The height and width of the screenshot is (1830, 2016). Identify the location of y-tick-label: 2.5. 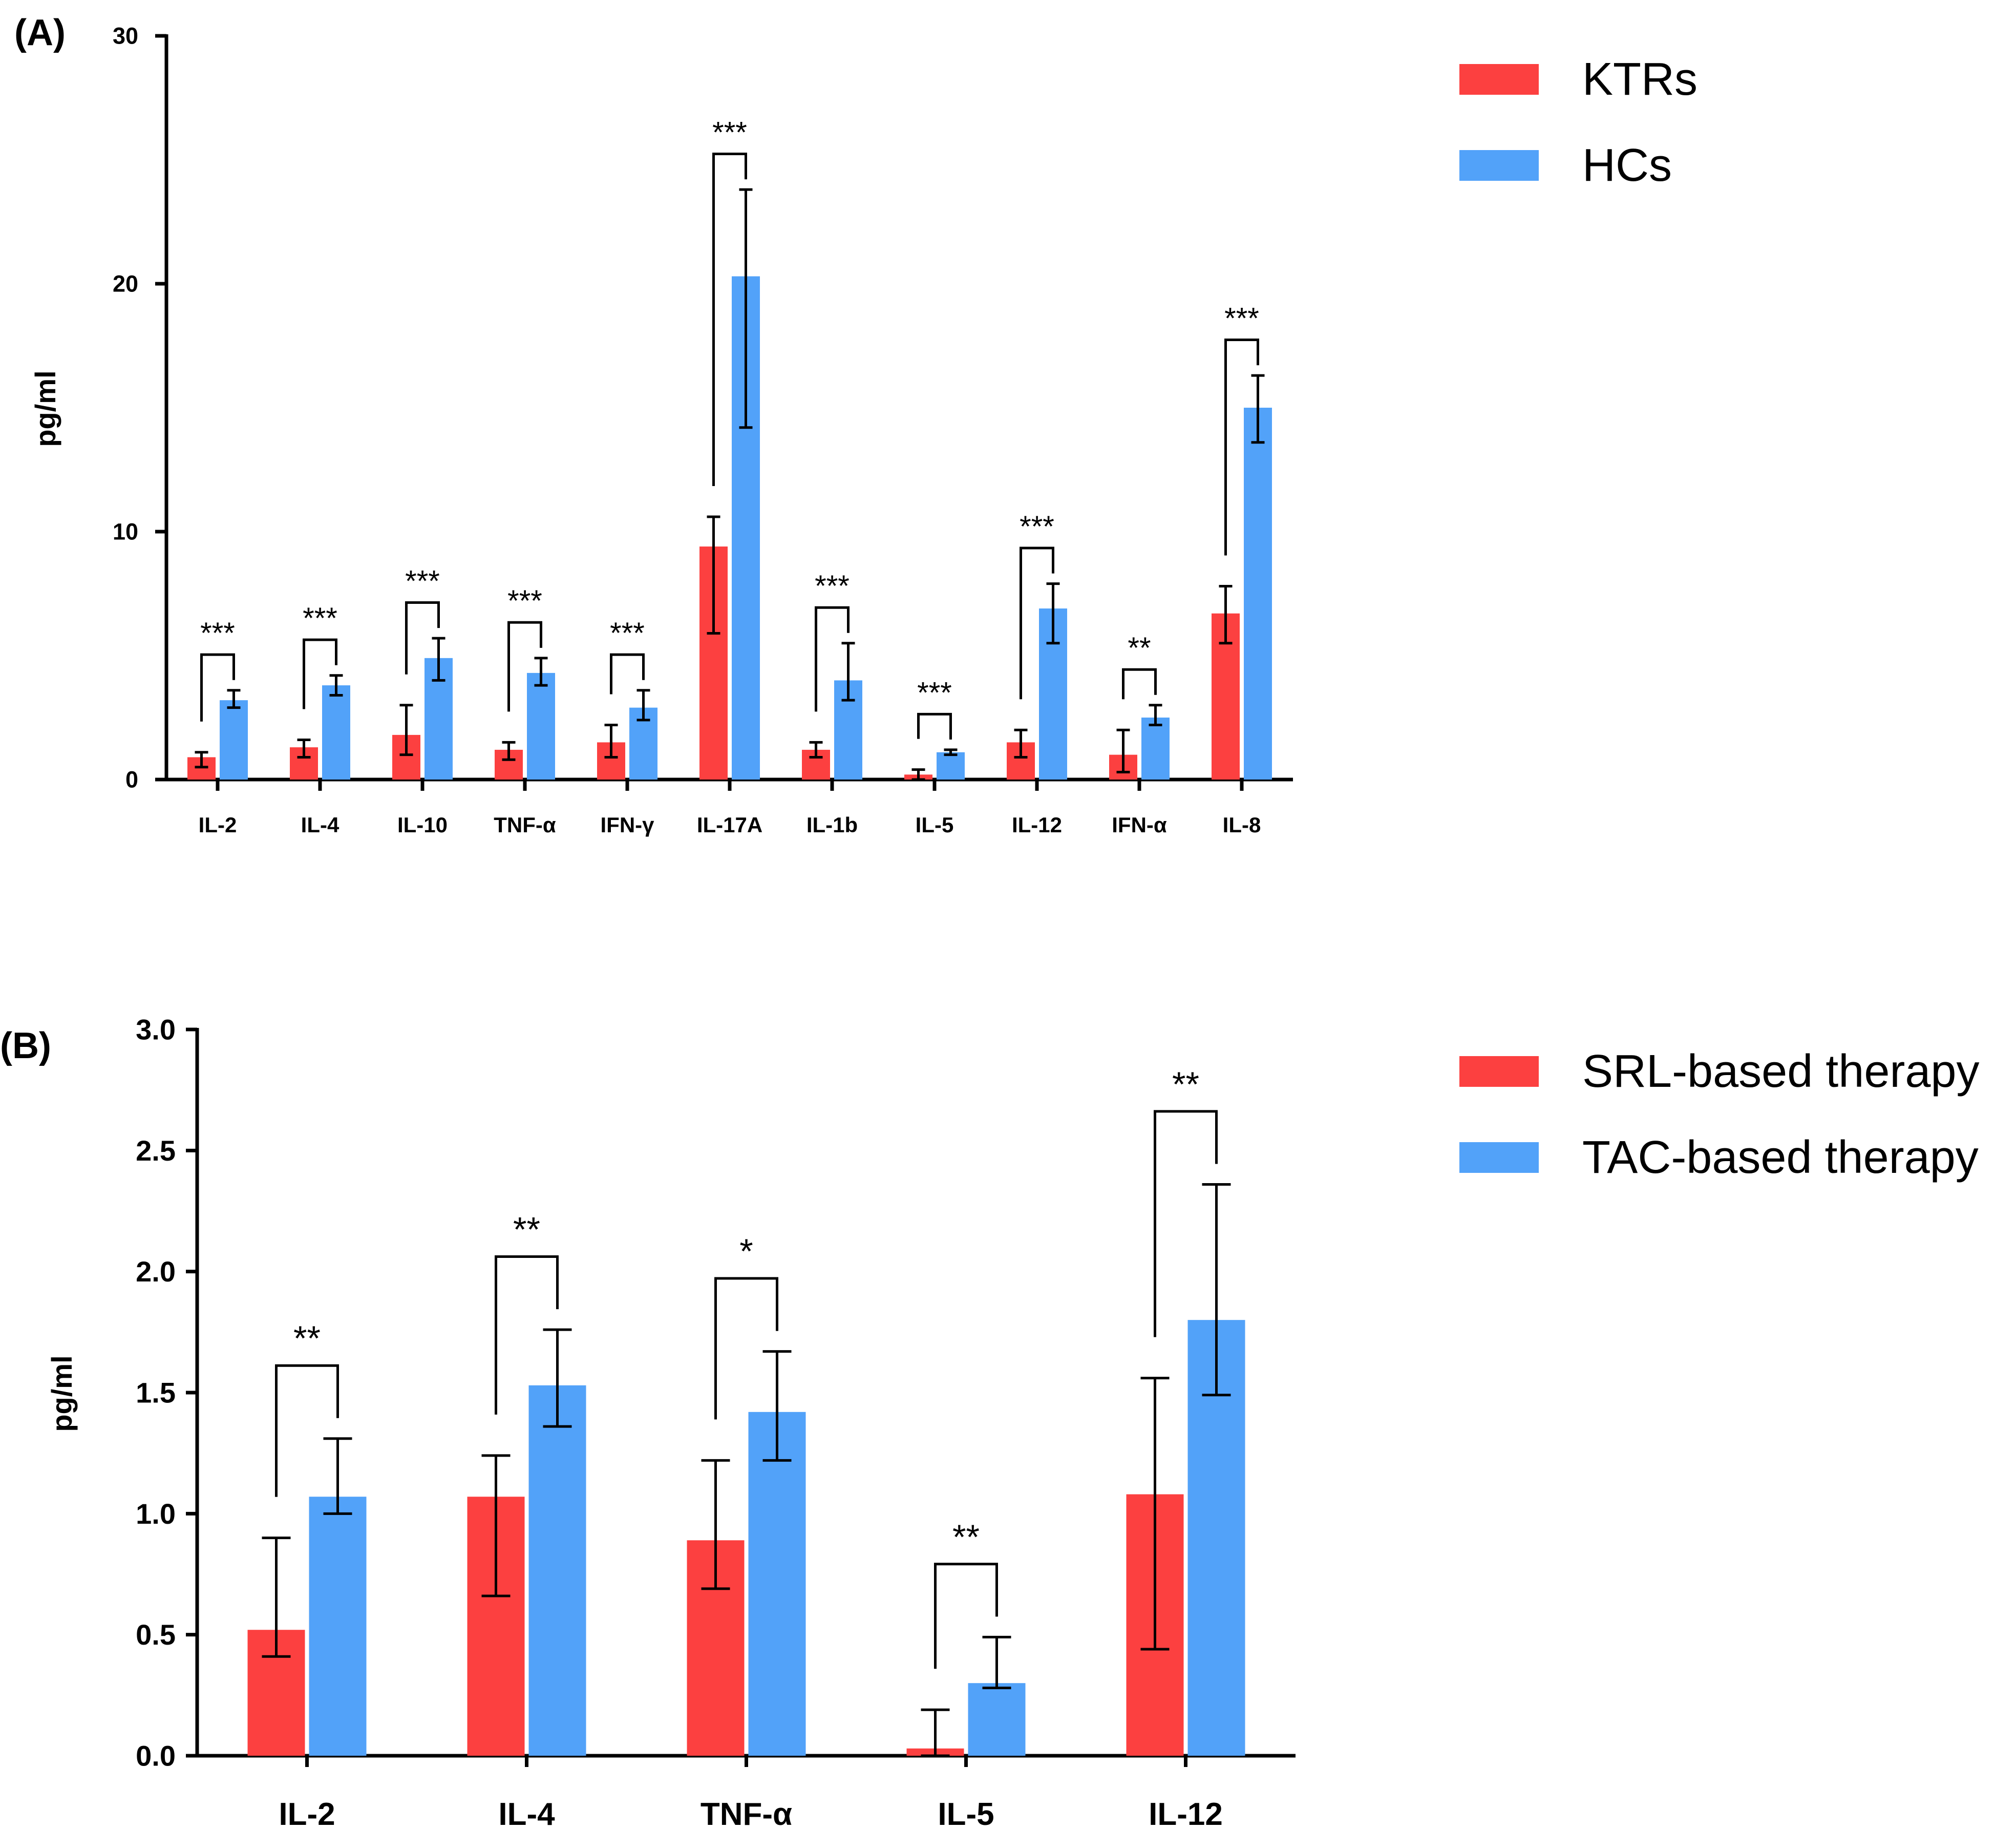
(156, 1150).